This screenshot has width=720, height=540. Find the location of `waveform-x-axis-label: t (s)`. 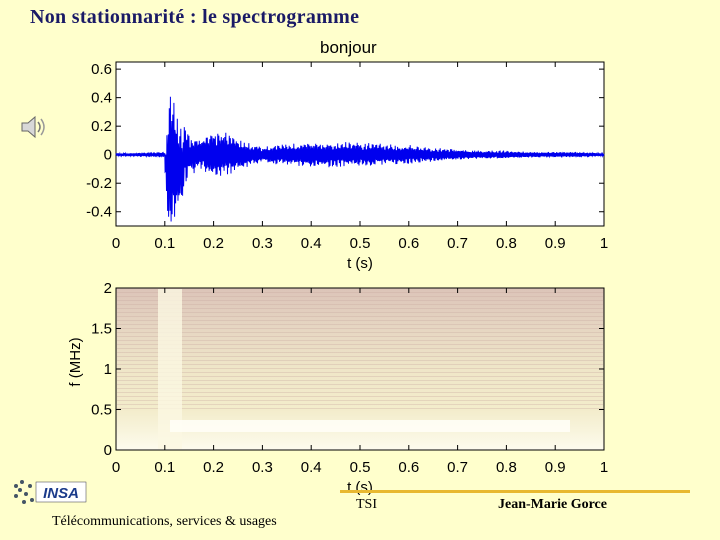

waveform-x-axis-label: t (s) is located at coordinates (360, 263).